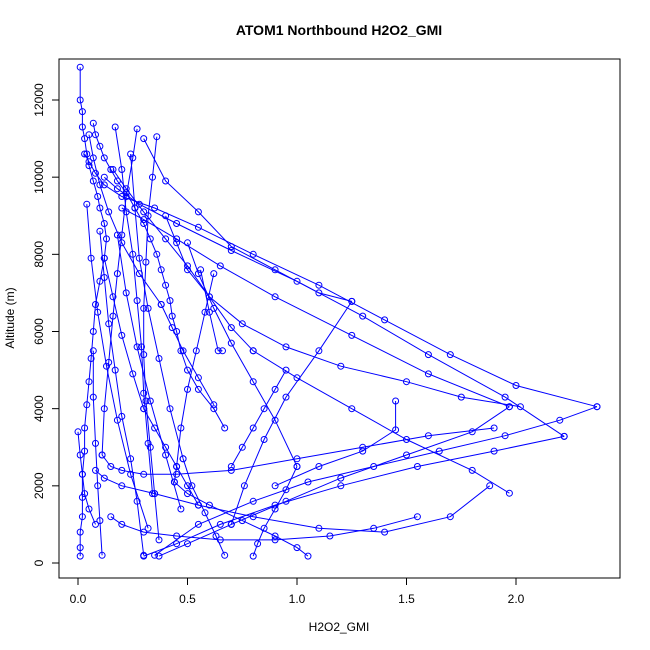  Describe the element at coordinates (39, 562) in the screenshot. I see `y-tick-label: 0` at that location.